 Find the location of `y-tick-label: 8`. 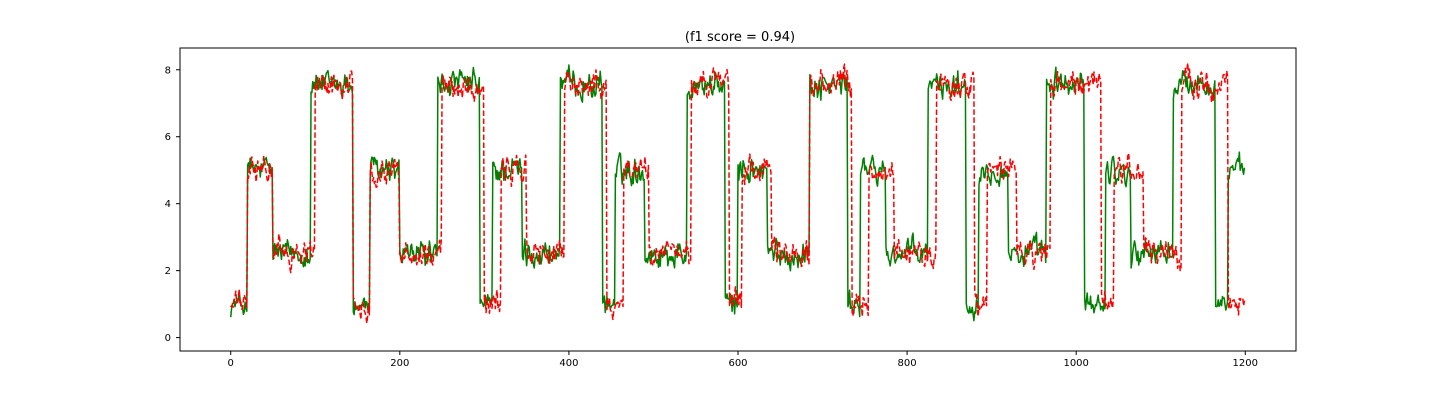

y-tick-label: 8 is located at coordinates (168, 70).